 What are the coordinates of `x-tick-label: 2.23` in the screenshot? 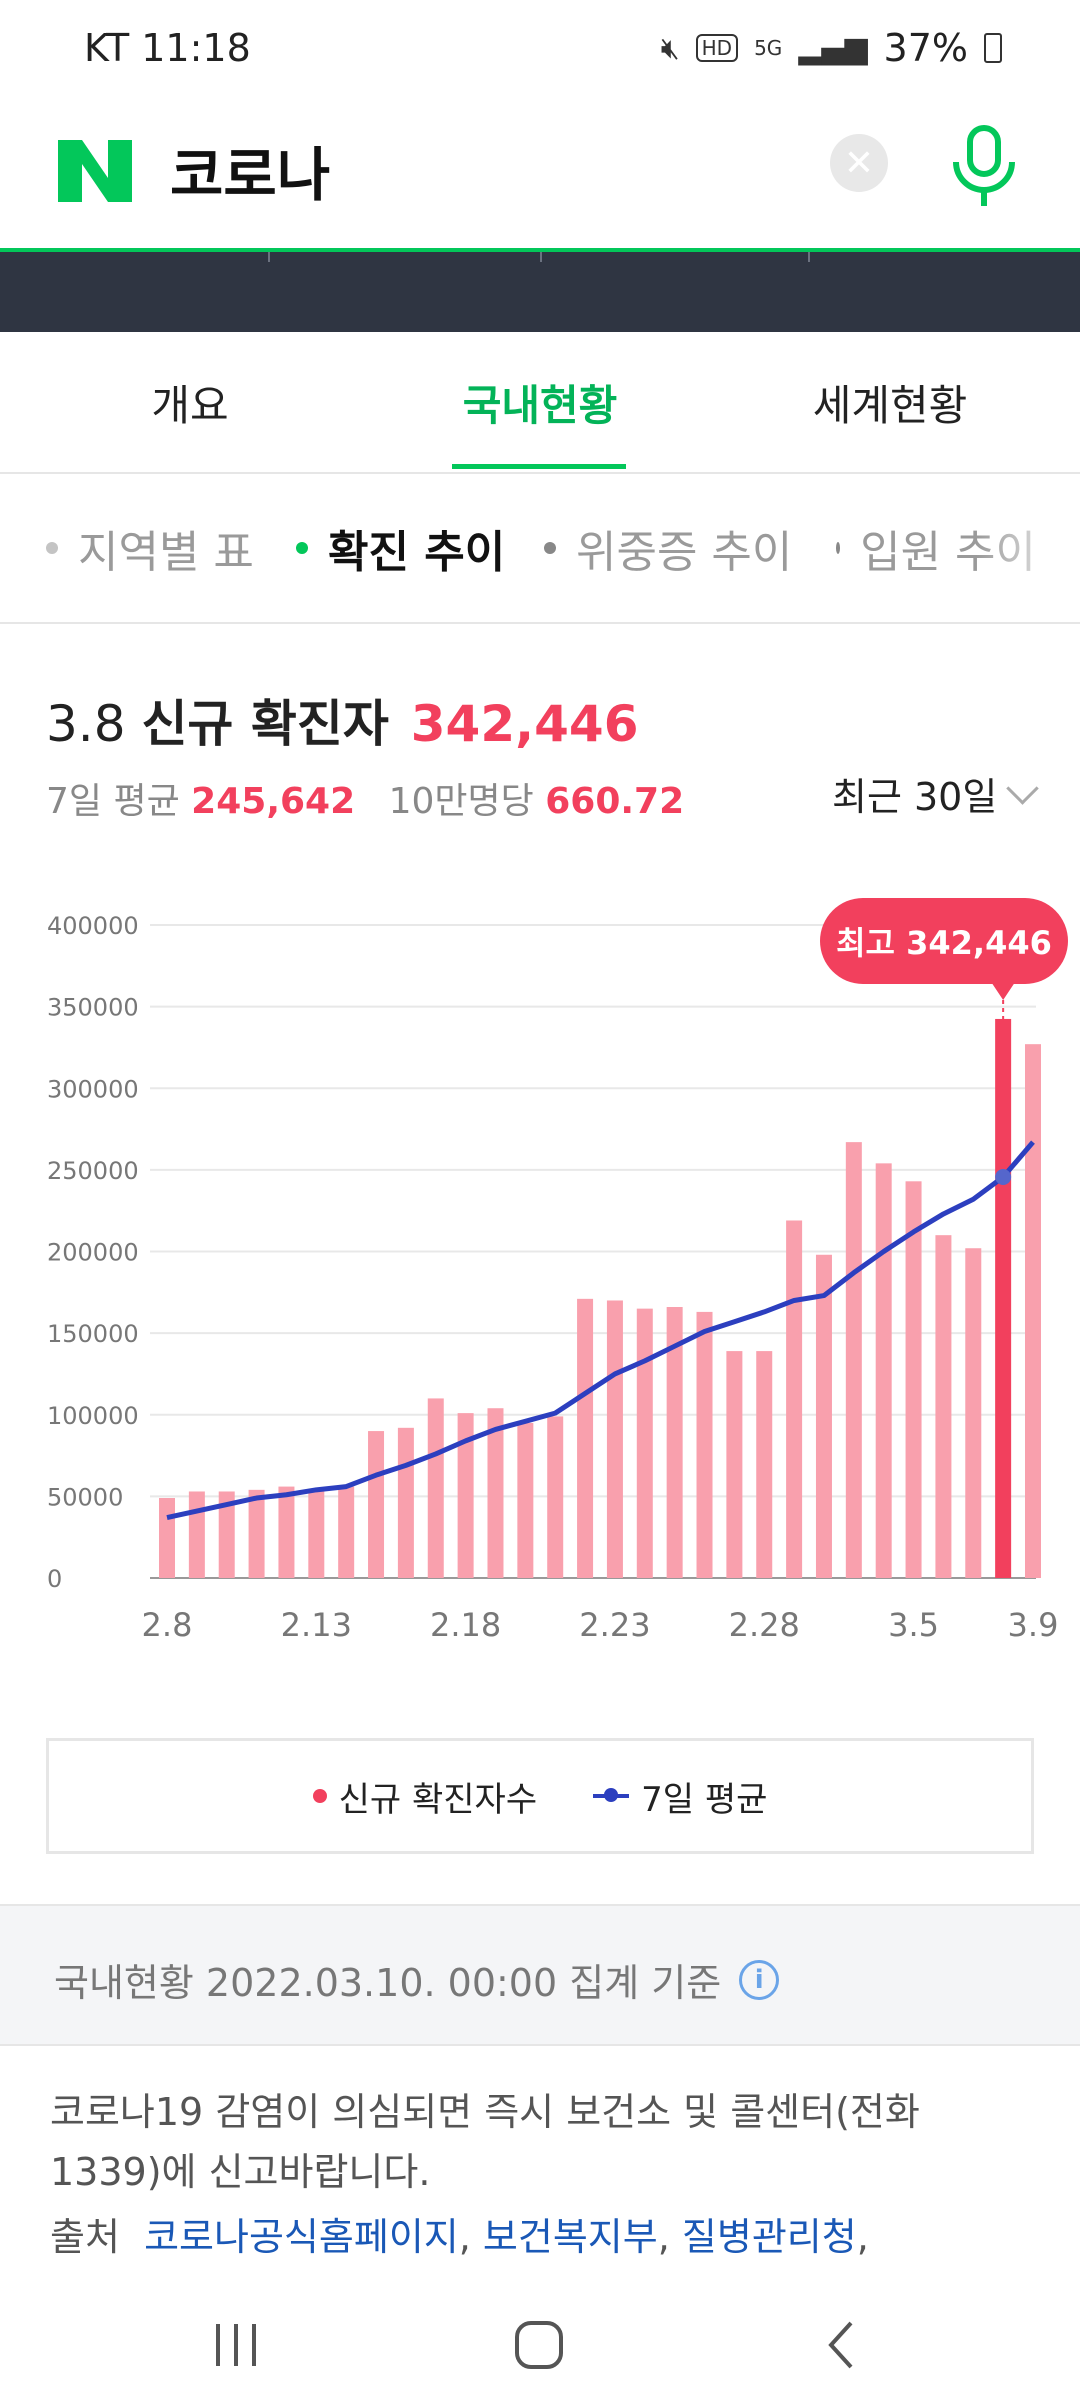 It's located at (614, 1625).